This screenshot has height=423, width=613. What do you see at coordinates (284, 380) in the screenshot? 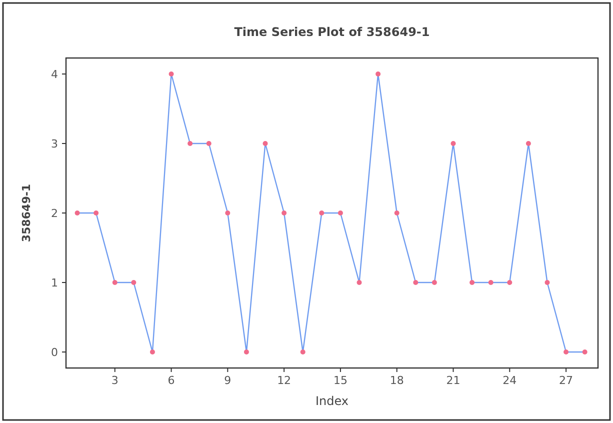
I see `x-tick-label: 12` at bounding box center [284, 380].